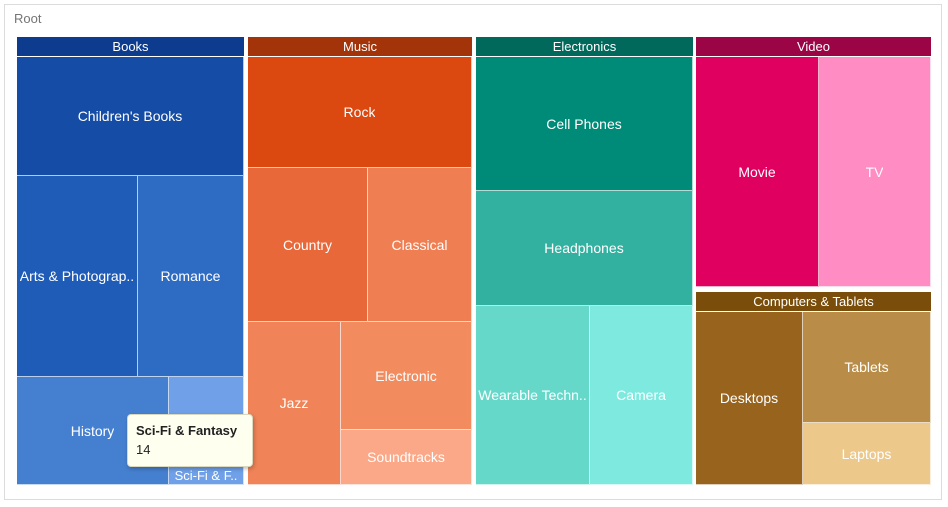  I want to click on tile-classical: Classical, so click(420, 245).